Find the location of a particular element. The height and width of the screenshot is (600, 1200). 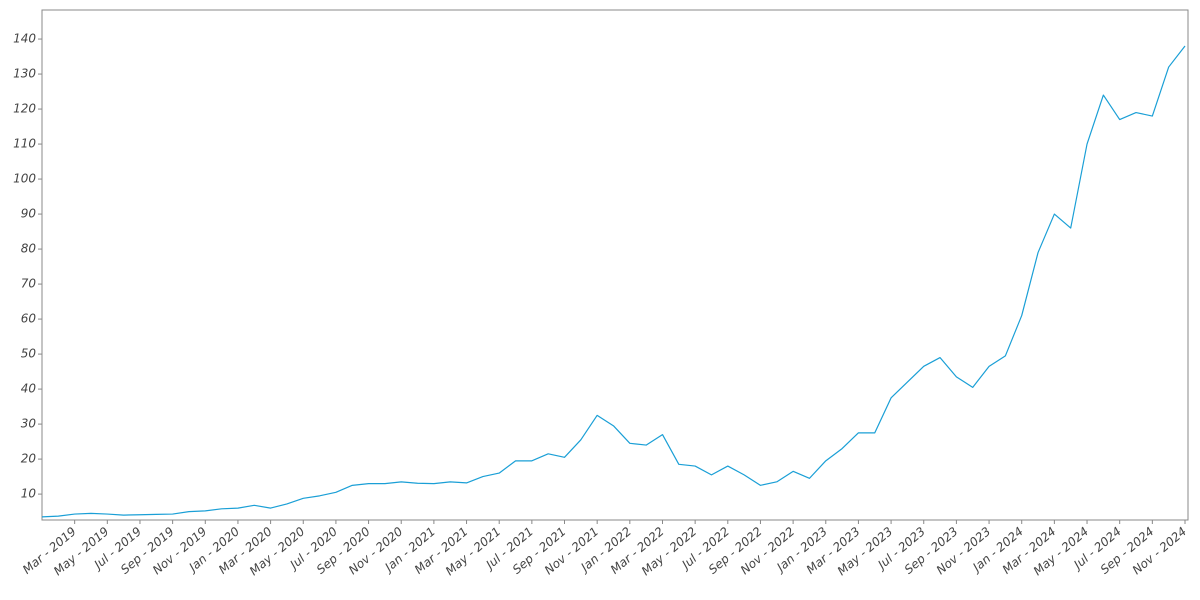

y-tick-label: 20 is located at coordinates (29, 459).